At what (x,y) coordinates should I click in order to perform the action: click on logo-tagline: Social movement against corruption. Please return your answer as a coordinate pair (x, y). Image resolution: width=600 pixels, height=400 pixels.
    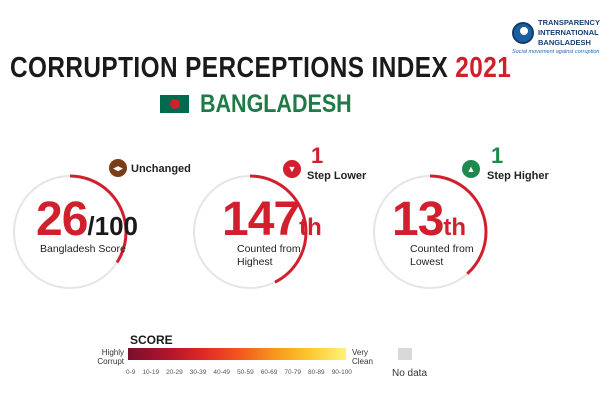
    Looking at the image, I should click on (556, 52).